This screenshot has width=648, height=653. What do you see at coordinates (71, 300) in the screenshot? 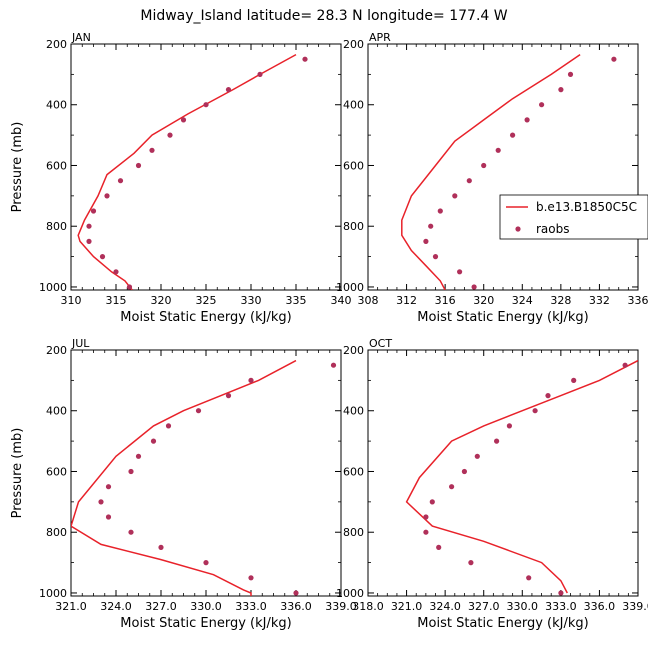
I see `x-tick-label: 310` at bounding box center [71, 300].